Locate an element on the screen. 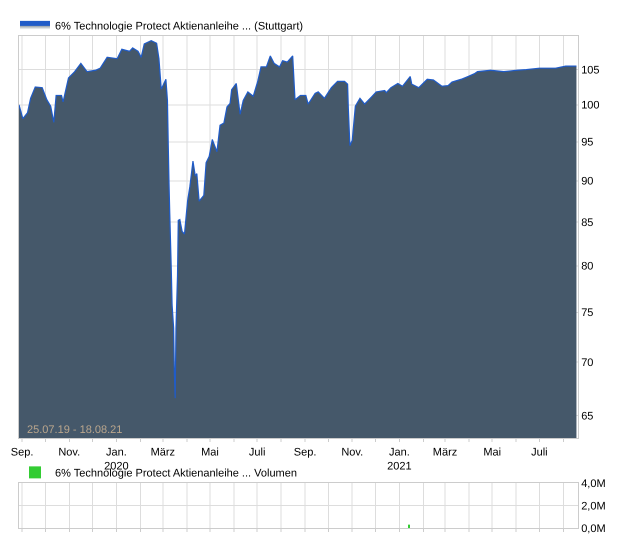 This screenshot has width=620, height=546. annotation: 25.07.19 - 18.08.21 is located at coordinates (74, 430).